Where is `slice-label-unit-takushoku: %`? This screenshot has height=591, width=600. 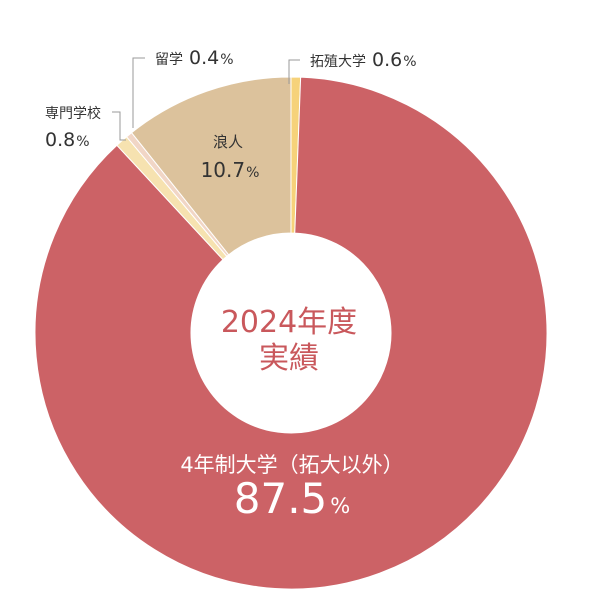 slice-label-unit-takushoku: % is located at coordinates (409, 62).